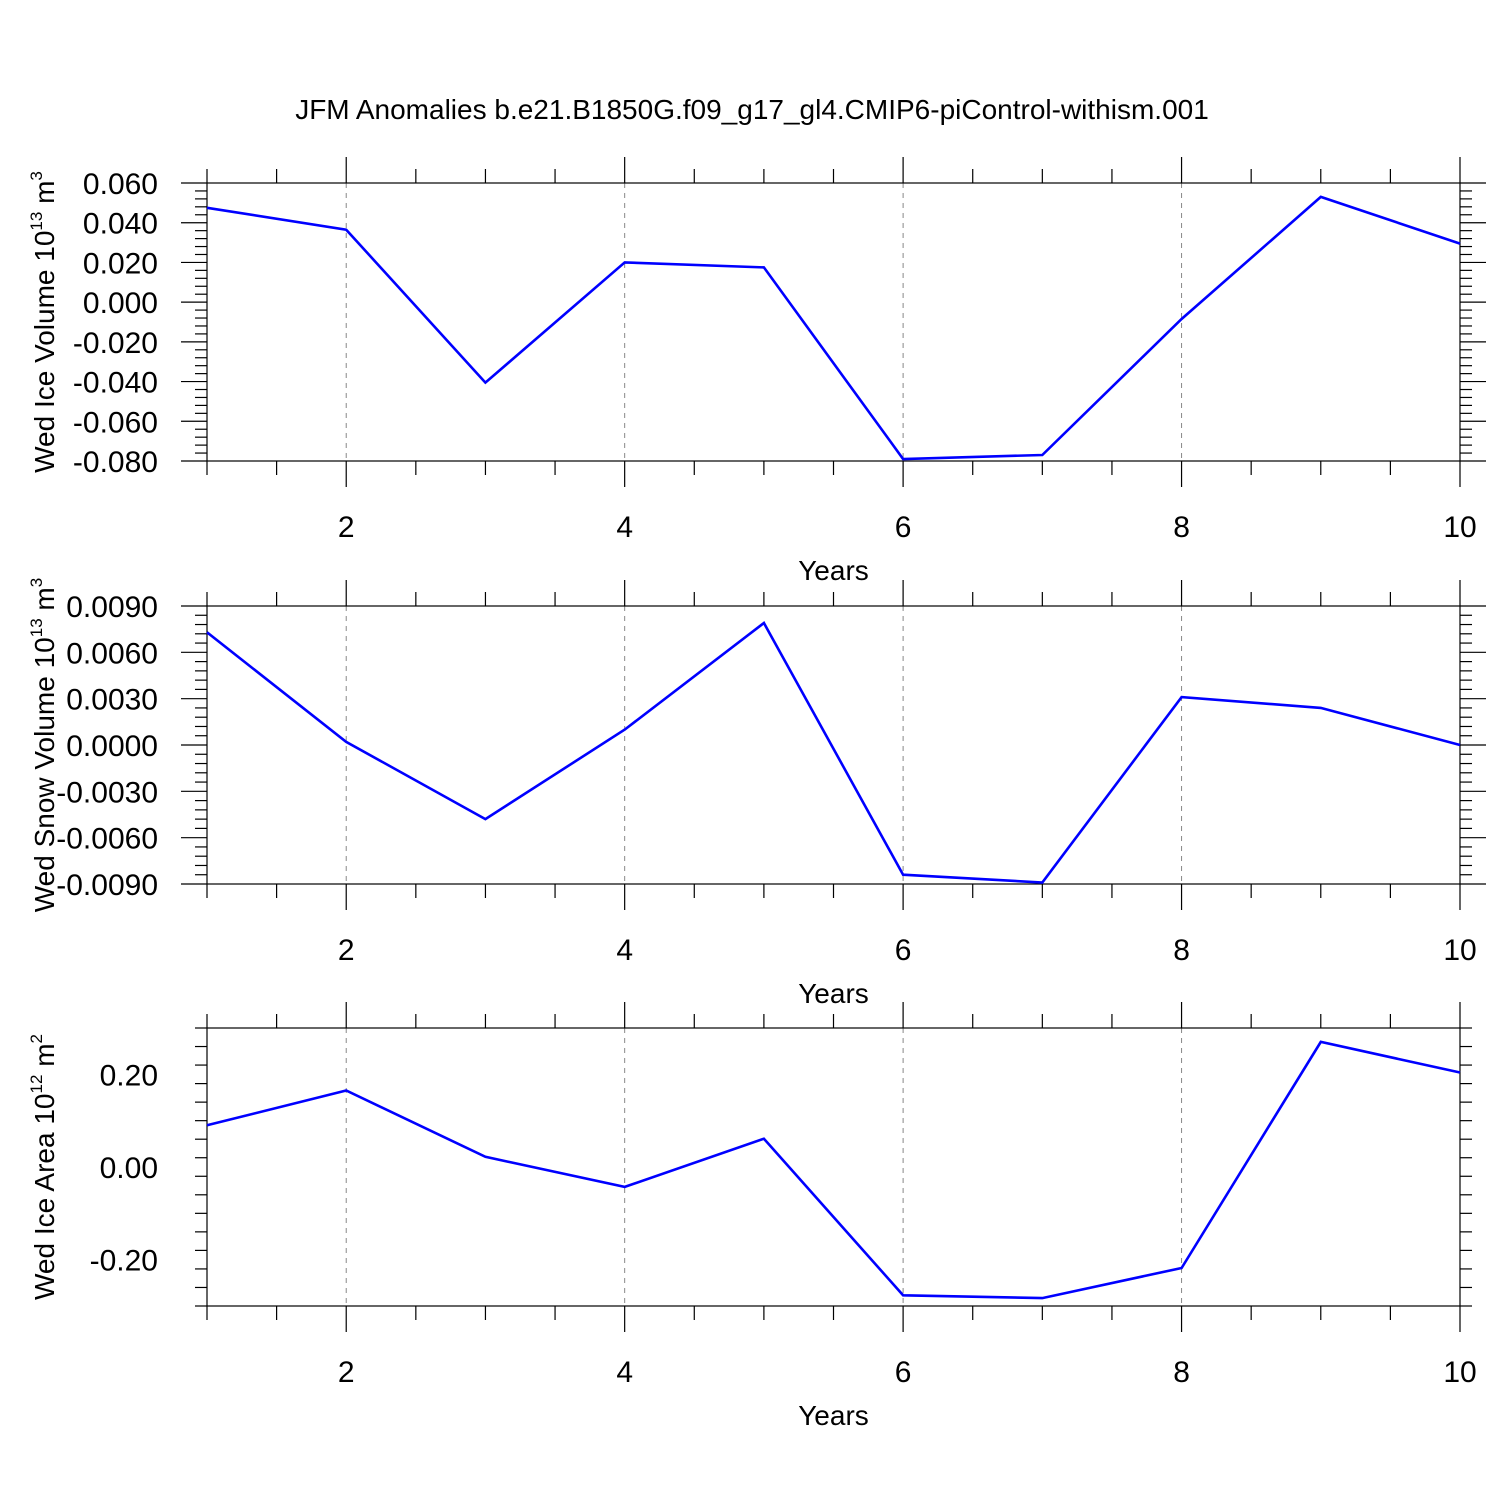  I want to click on y-axis-title-text: Wed Ice Area 10, so click(44, 1197).